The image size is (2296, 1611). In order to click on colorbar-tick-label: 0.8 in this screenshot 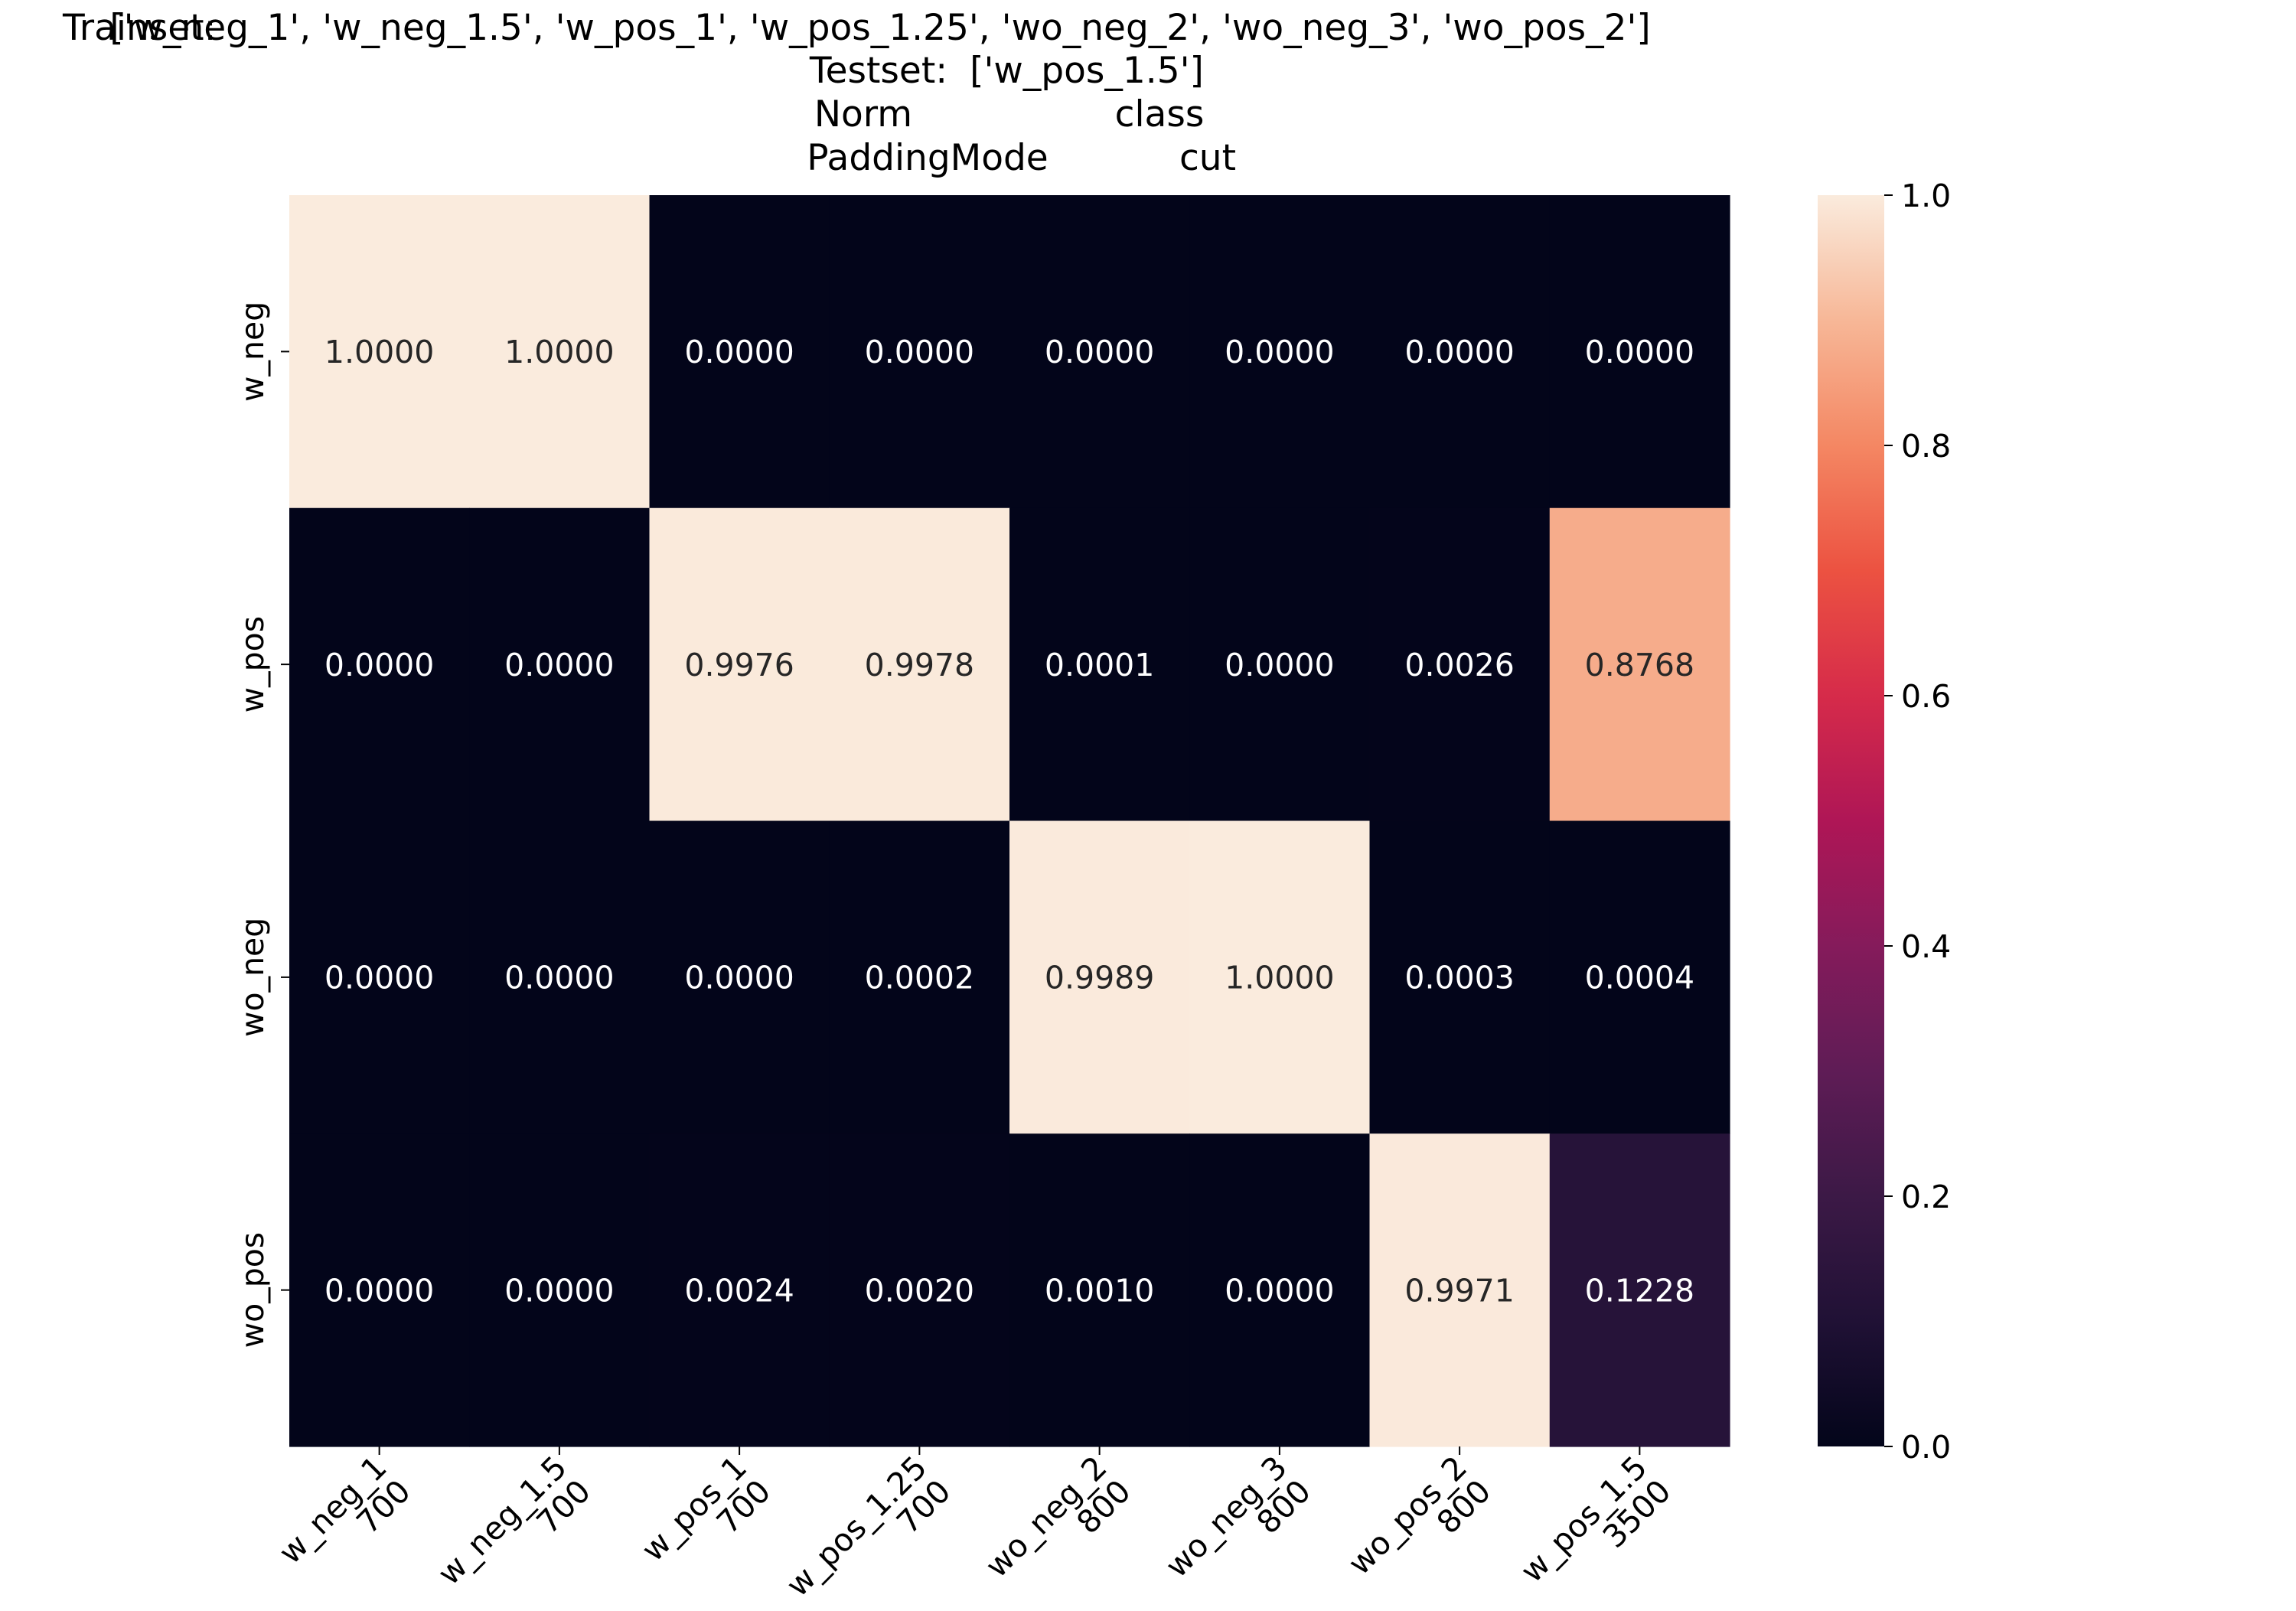, I will do `click(1926, 446)`.